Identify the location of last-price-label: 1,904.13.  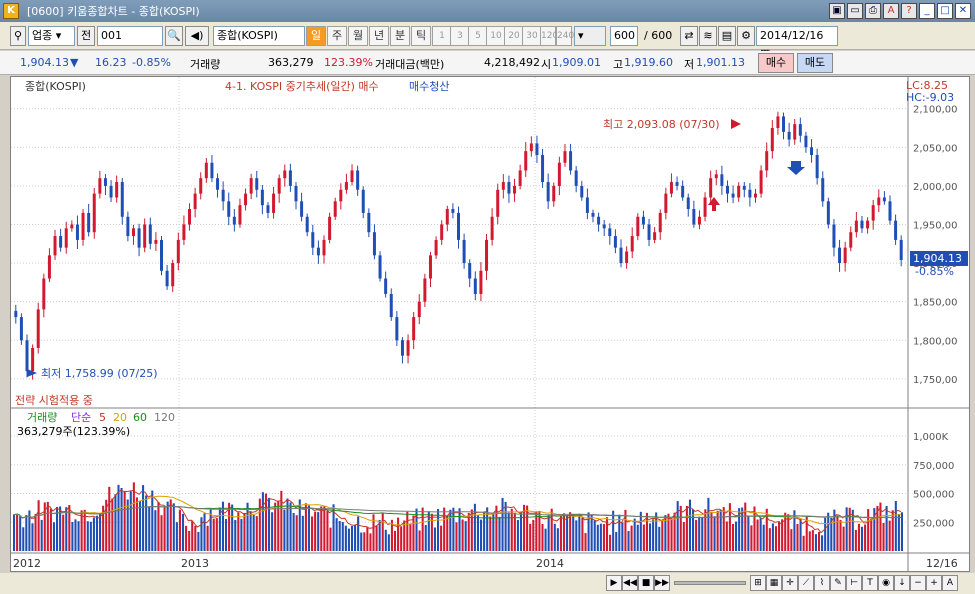
(937, 258).